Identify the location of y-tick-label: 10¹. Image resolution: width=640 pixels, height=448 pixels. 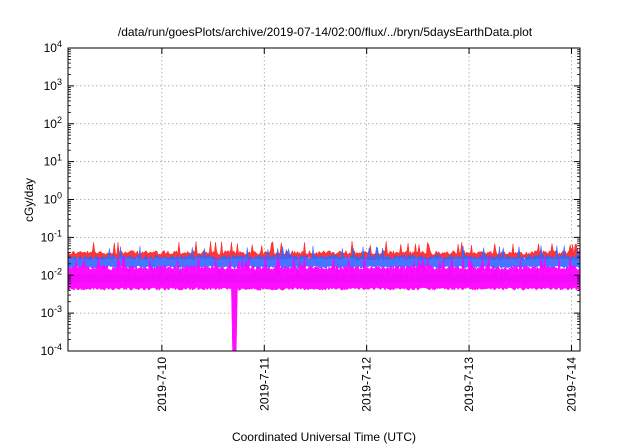
(53, 161).